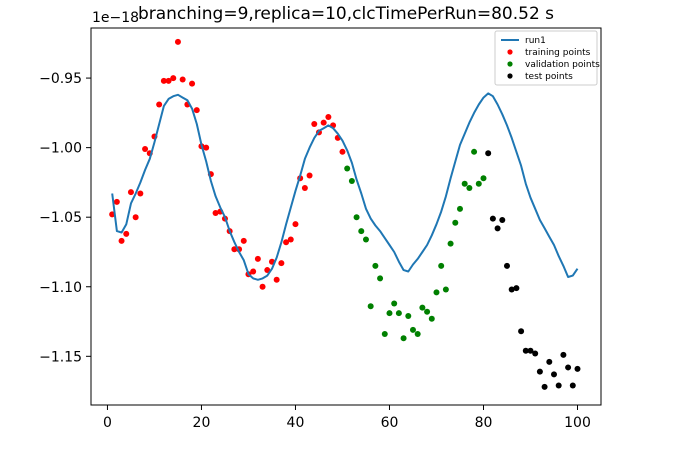 The image size is (692, 451). Describe the element at coordinates (60, 288) in the screenshot. I see `y-tick-label: −1.10` at that location.